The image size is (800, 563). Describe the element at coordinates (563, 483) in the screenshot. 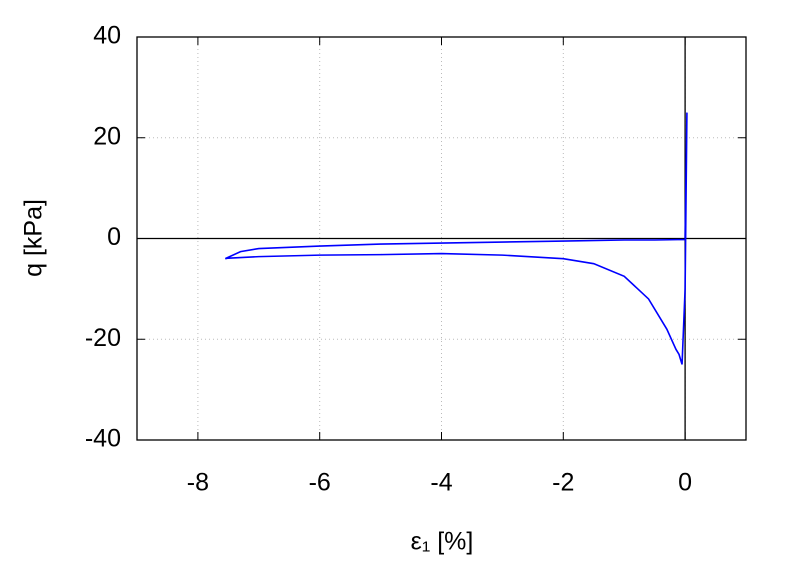

I see `x-tick-label: -2` at that location.